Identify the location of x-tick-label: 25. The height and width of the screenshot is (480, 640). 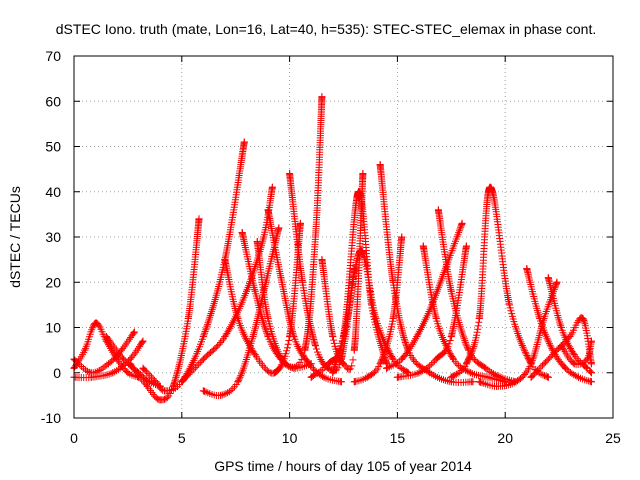
(613, 438).